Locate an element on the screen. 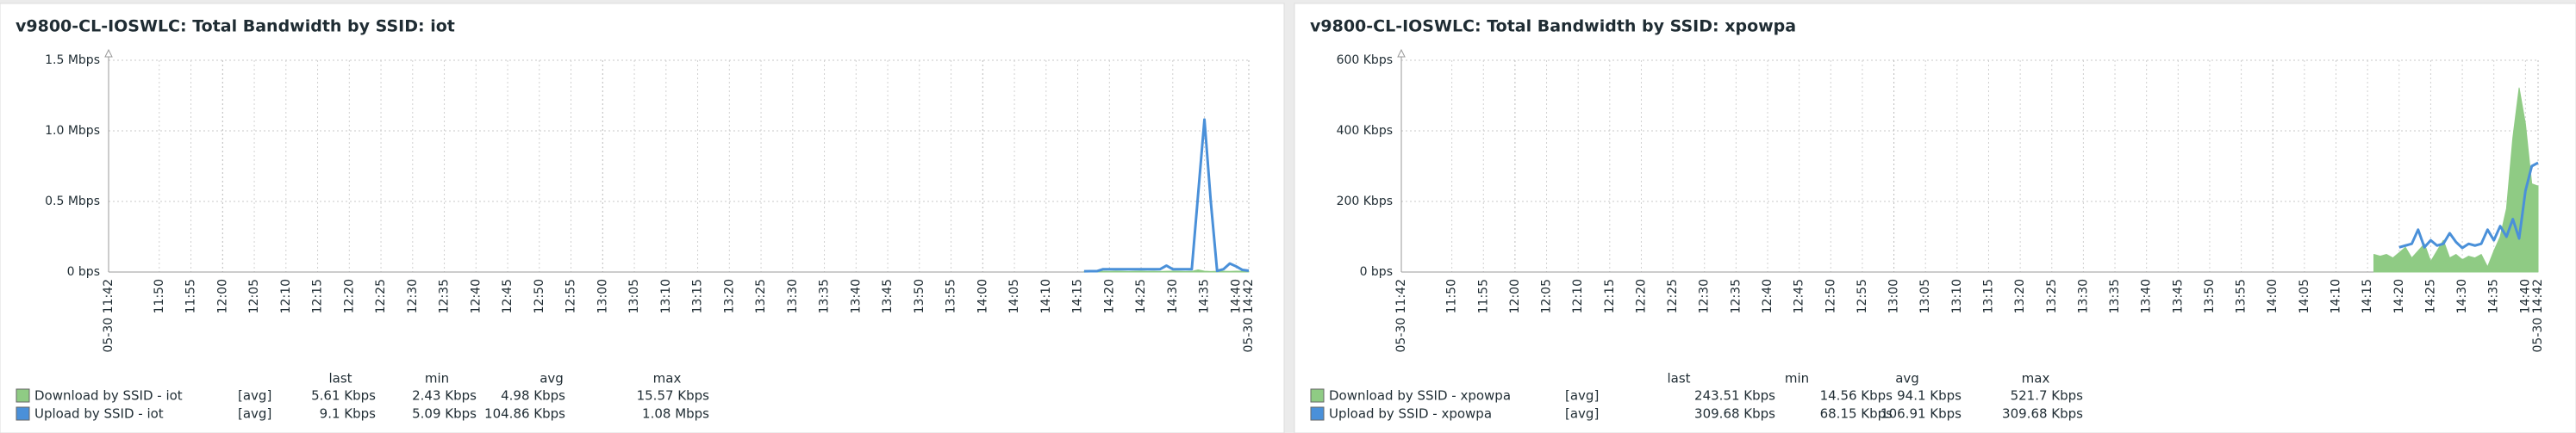  legend-stat: 68.15 Kbps is located at coordinates (1856, 414).